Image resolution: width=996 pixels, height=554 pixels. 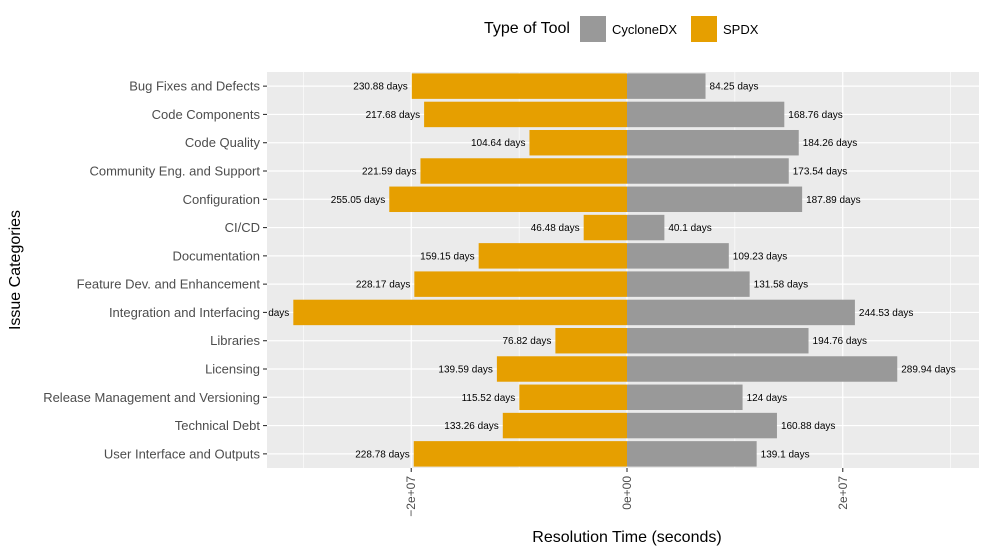 I want to click on data-label-spdx: 221.59 days, so click(x=389, y=172).